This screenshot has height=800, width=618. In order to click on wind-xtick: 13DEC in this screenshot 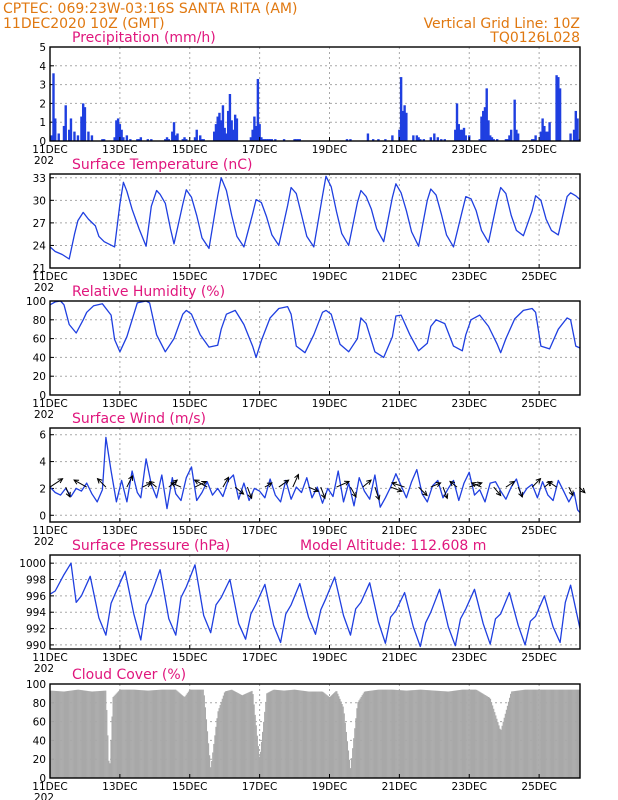, I will do `click(119, 531)`.